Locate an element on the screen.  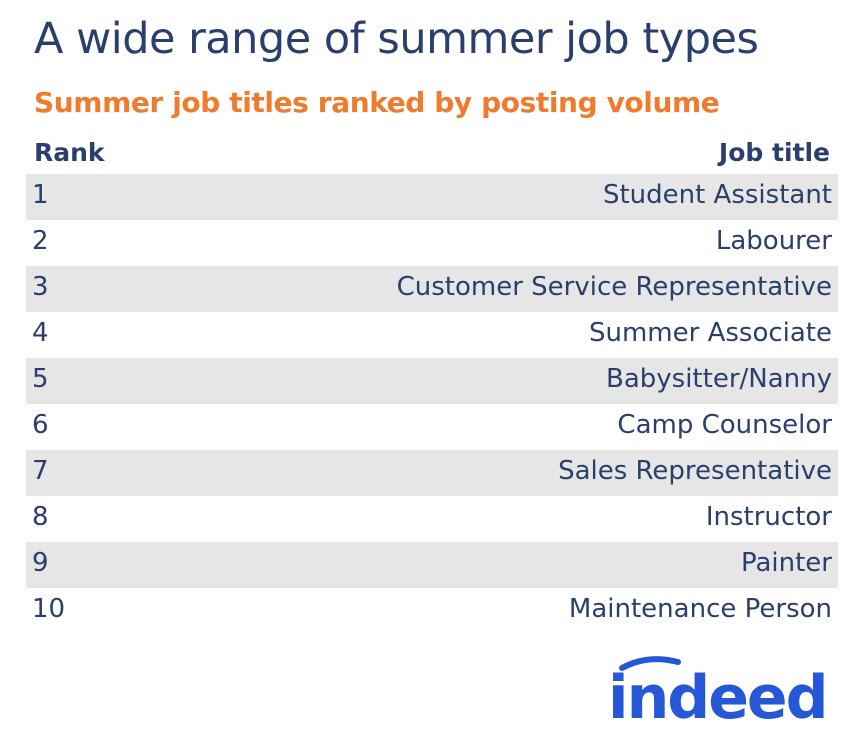
job-title-cell: Labourer is located at coordinates (773, 241).